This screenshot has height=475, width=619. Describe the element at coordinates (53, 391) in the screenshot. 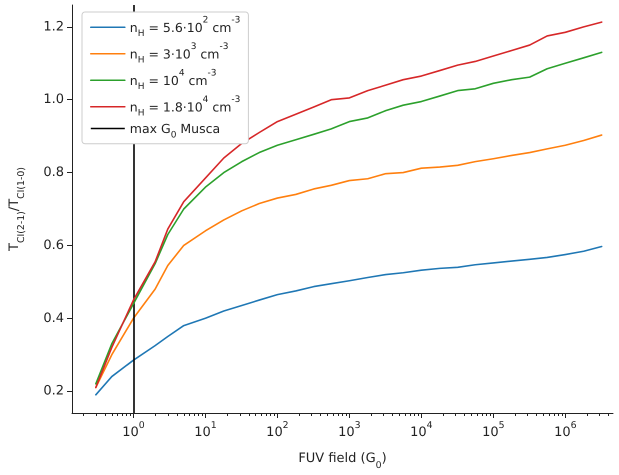

I see `y-tick-label: 0.2` at that location.